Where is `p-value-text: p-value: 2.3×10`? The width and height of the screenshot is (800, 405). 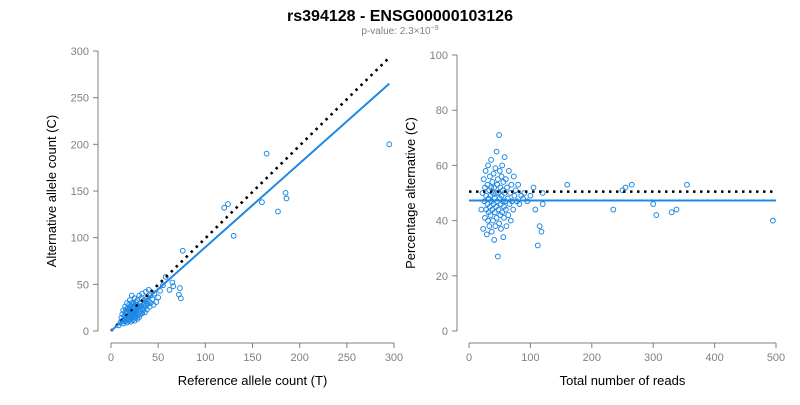 p-value-text: p-value: 2.3×10 is located at coordinates (396, 31).